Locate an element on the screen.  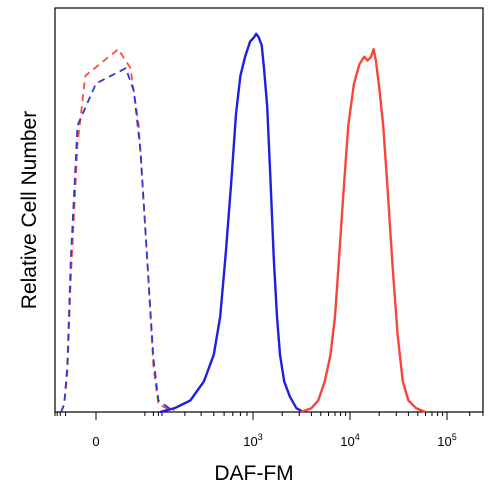
x-tick-label-exponent: 5 is located at coordinates (454, 437).